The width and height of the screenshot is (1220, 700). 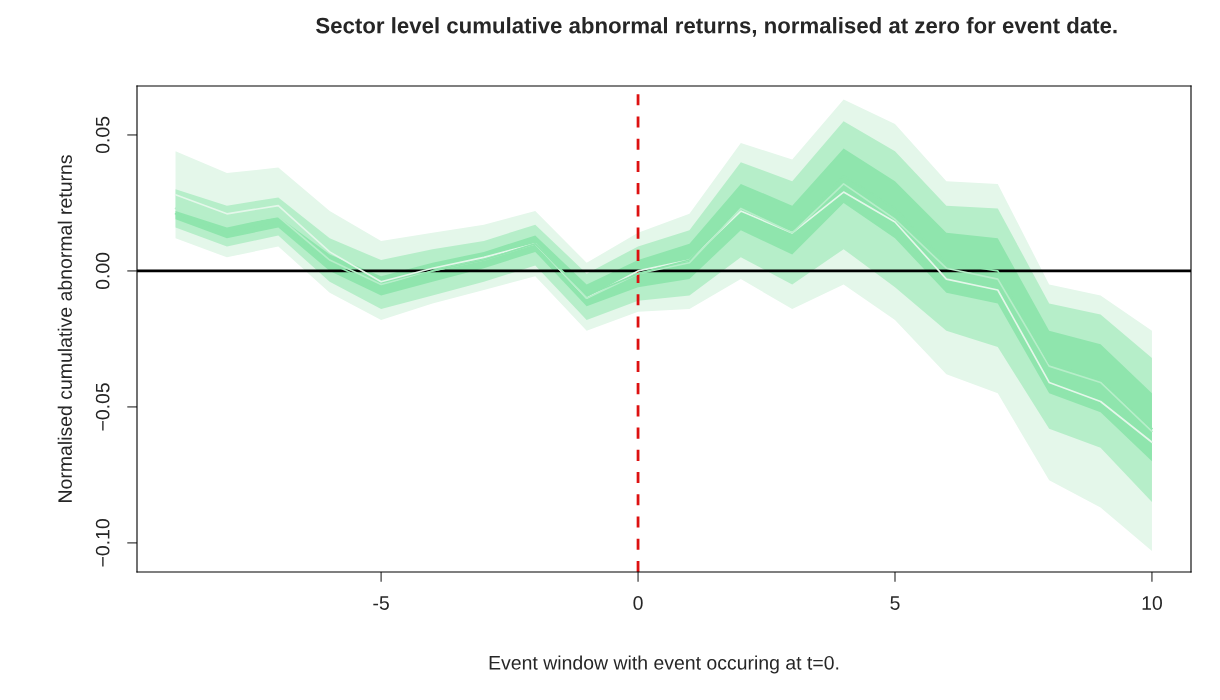 I want to click on y-axis-title: Normalised cumulative abnormal returns, so click(x=64, y=328).